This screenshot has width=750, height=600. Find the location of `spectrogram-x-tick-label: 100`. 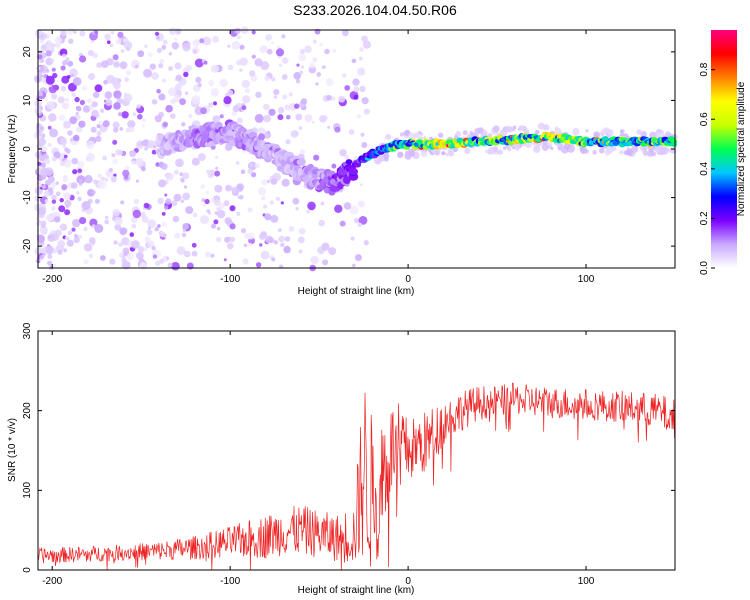

spectrogram-x-tick-label: 100 is located at coordinates (586, 279).